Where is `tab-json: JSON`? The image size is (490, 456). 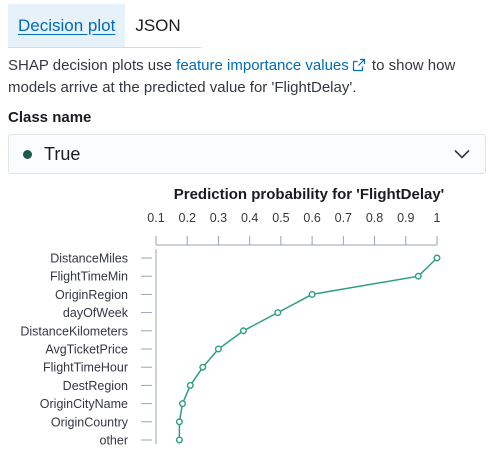
tab-json: JSON is located at coordinates (158, 25).